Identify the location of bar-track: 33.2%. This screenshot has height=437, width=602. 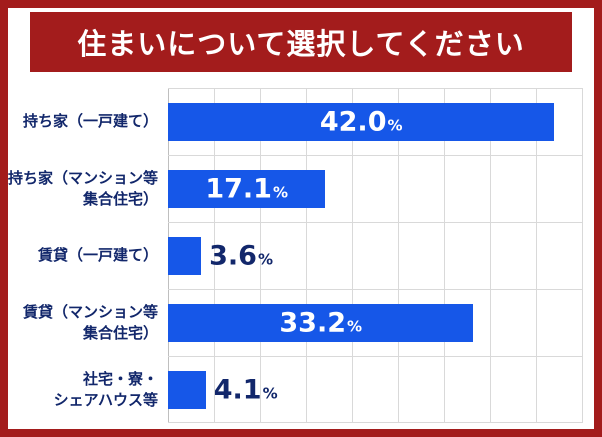
(375, 322).